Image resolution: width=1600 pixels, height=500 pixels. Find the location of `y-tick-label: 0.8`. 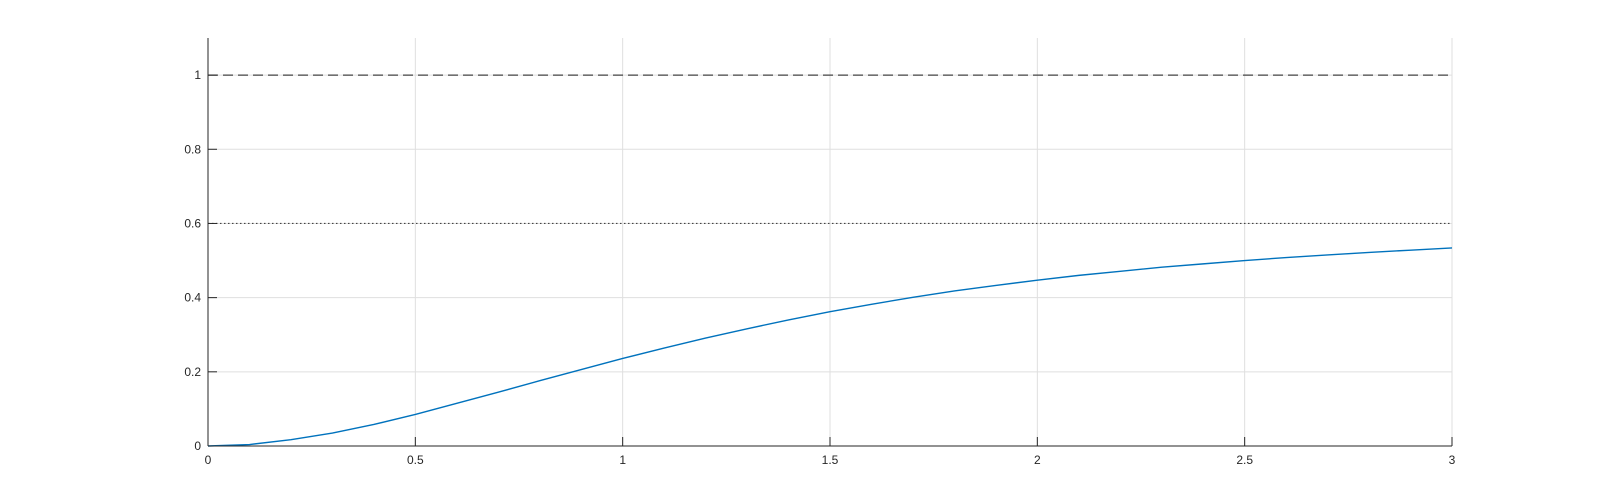

y-tick-label: 0.8 is located at coordinates (192, 149).